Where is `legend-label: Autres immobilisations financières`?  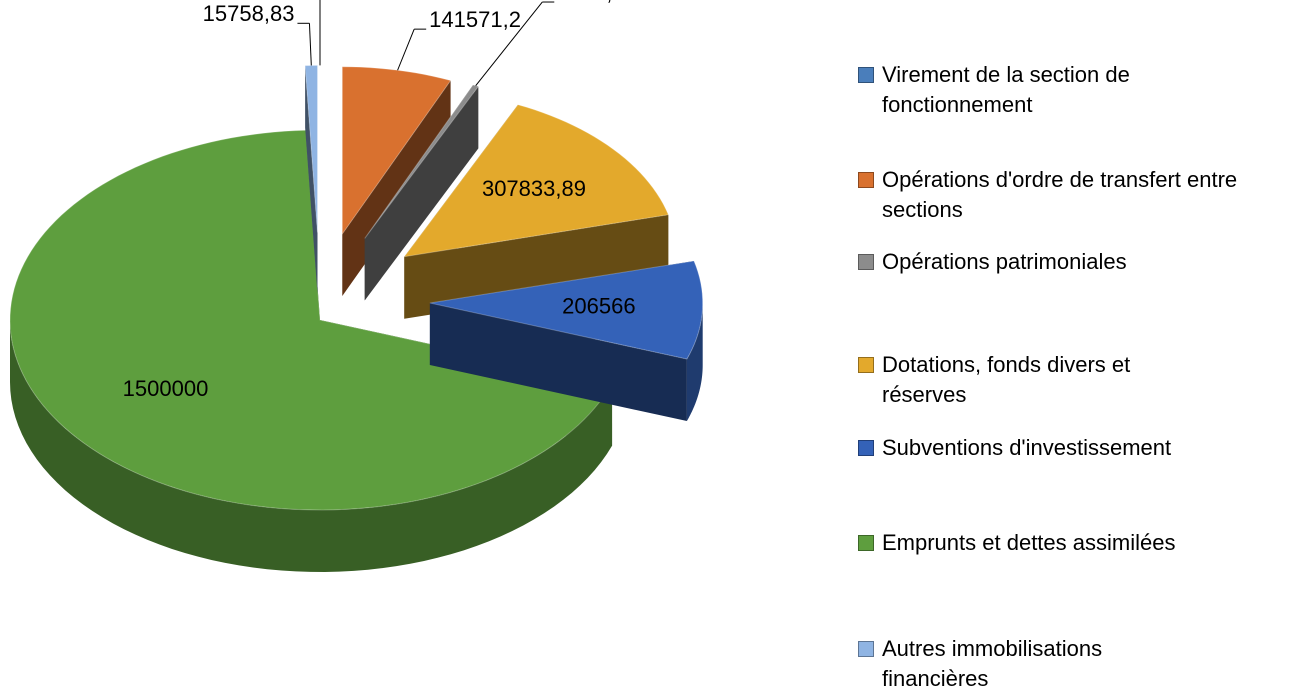 legend-label: Autres immobilisations financières is located at coordinates (992, 662).